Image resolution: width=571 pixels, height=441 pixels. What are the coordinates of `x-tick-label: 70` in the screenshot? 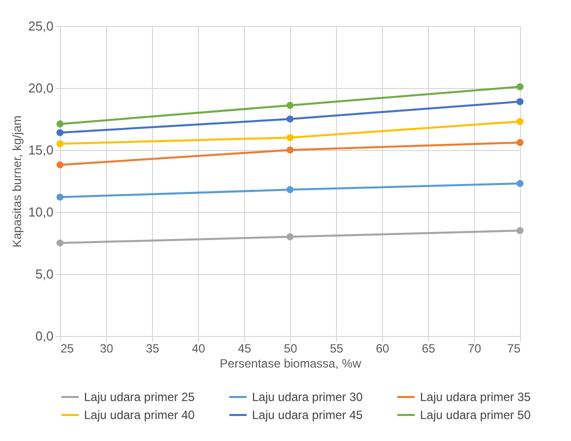 It's located at (475, 349).